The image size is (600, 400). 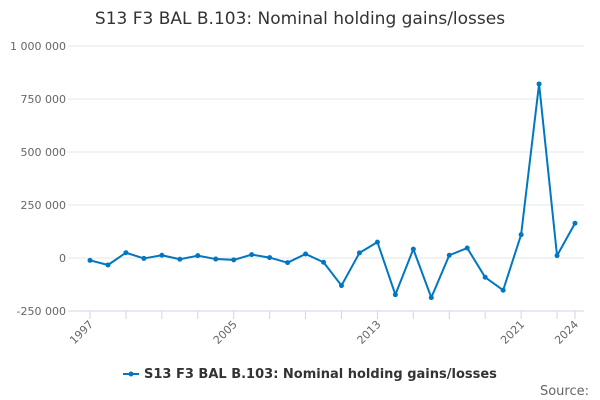 What do you see at coordinates (62, 258) in the screenshot?
I see `y-tick-label: 0` at bounding box center [62, 258].